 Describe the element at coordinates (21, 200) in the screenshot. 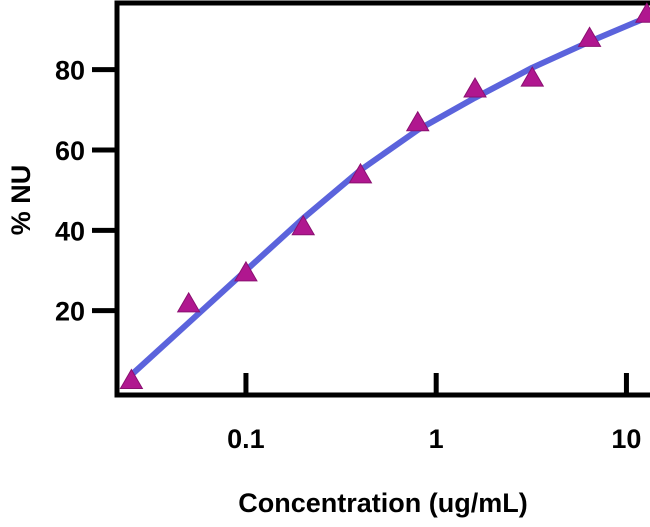

I see `y-axis-label: % NU` at that location.